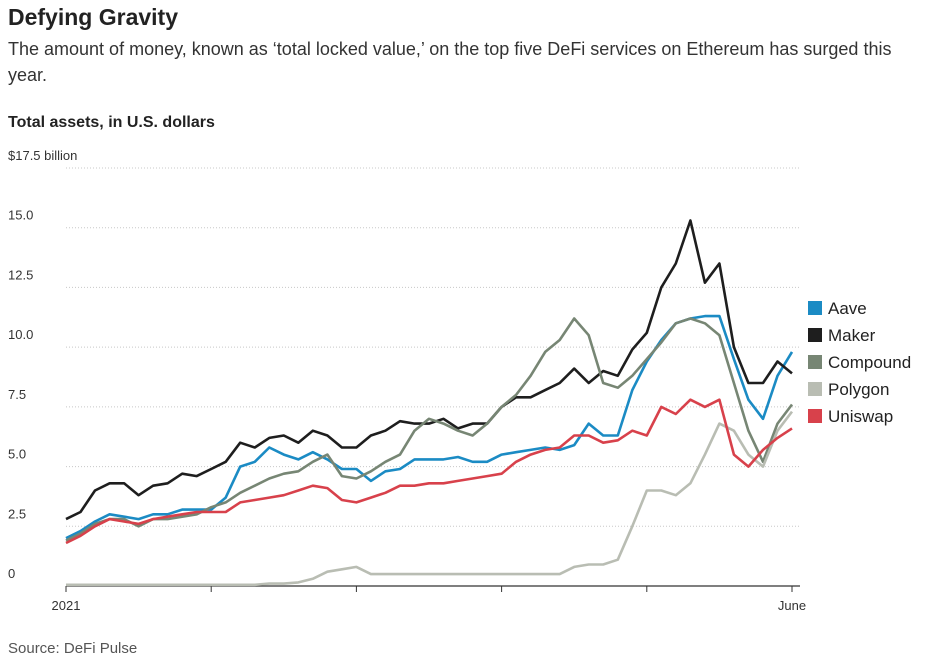 The image size is (936, 666). I want to click on chart-title: Defying Gravity, so click(93, 17).